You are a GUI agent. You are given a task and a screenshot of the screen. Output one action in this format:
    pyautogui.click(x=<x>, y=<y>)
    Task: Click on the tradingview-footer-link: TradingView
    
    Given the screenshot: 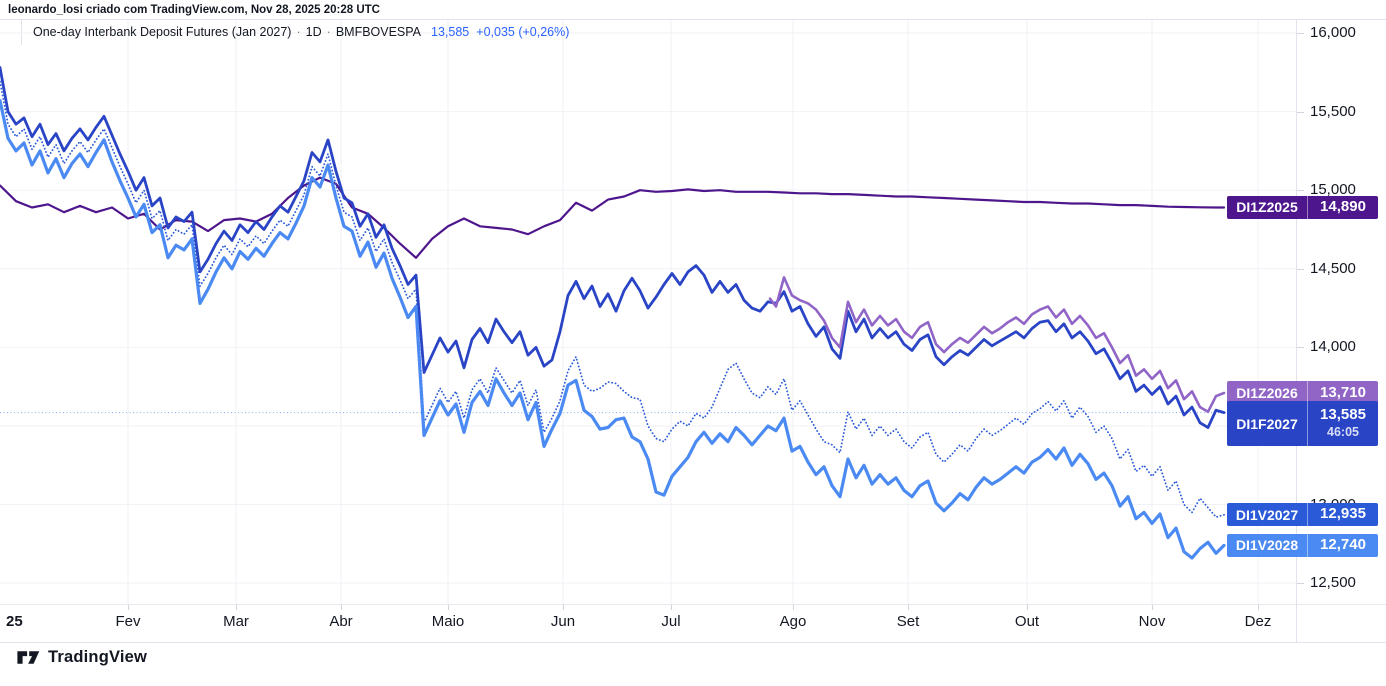 What is the action you would take?
    pyautogui.click(x=81, y=657)
    